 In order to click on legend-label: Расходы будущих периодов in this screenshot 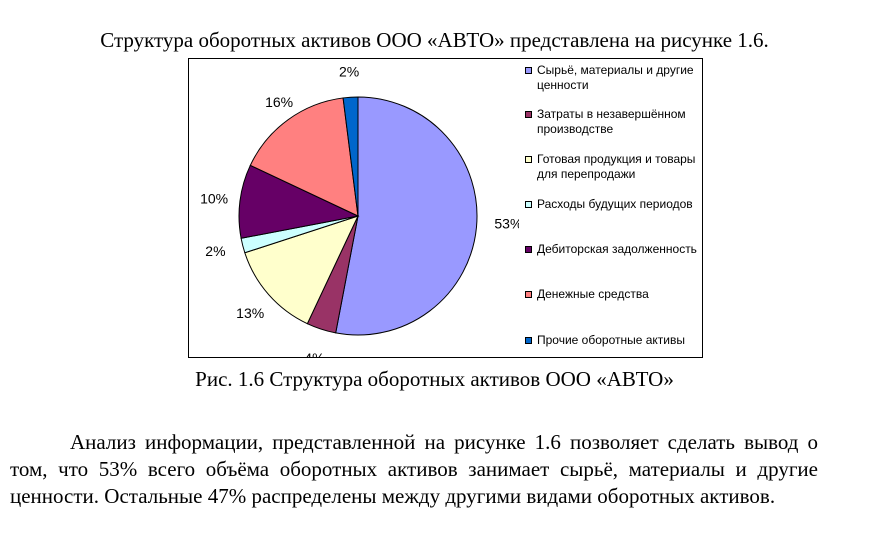, I will do `click(615, 204)`.